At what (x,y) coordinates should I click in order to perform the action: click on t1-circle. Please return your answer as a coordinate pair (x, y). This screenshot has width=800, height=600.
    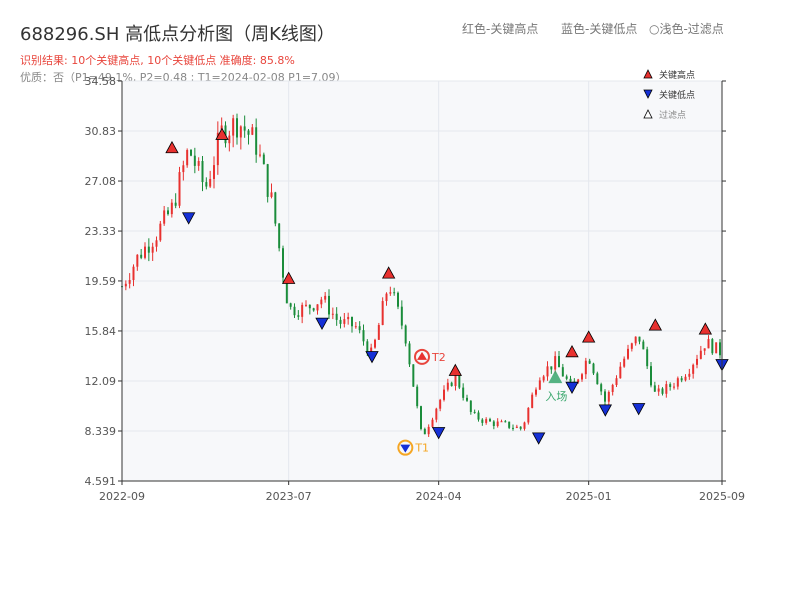
    Looking at the image, I should click on (405, 447).